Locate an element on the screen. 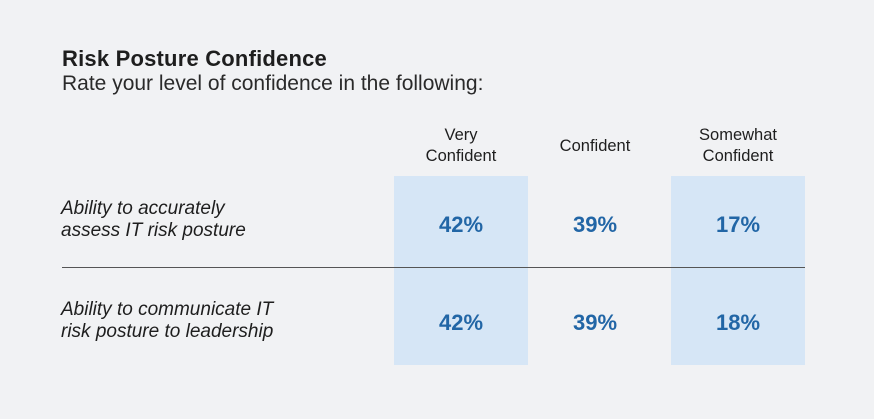  column-header-confident: Confident is located at coordinates (595, 145).